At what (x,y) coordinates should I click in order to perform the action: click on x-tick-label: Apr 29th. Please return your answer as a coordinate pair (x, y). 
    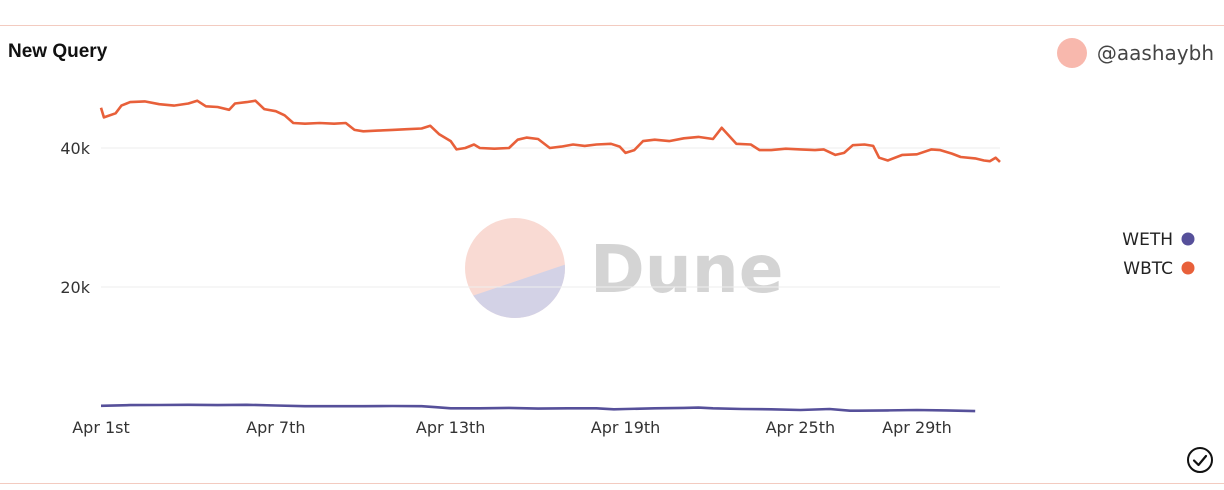
    Looking at the image, I should click on (917, 427).